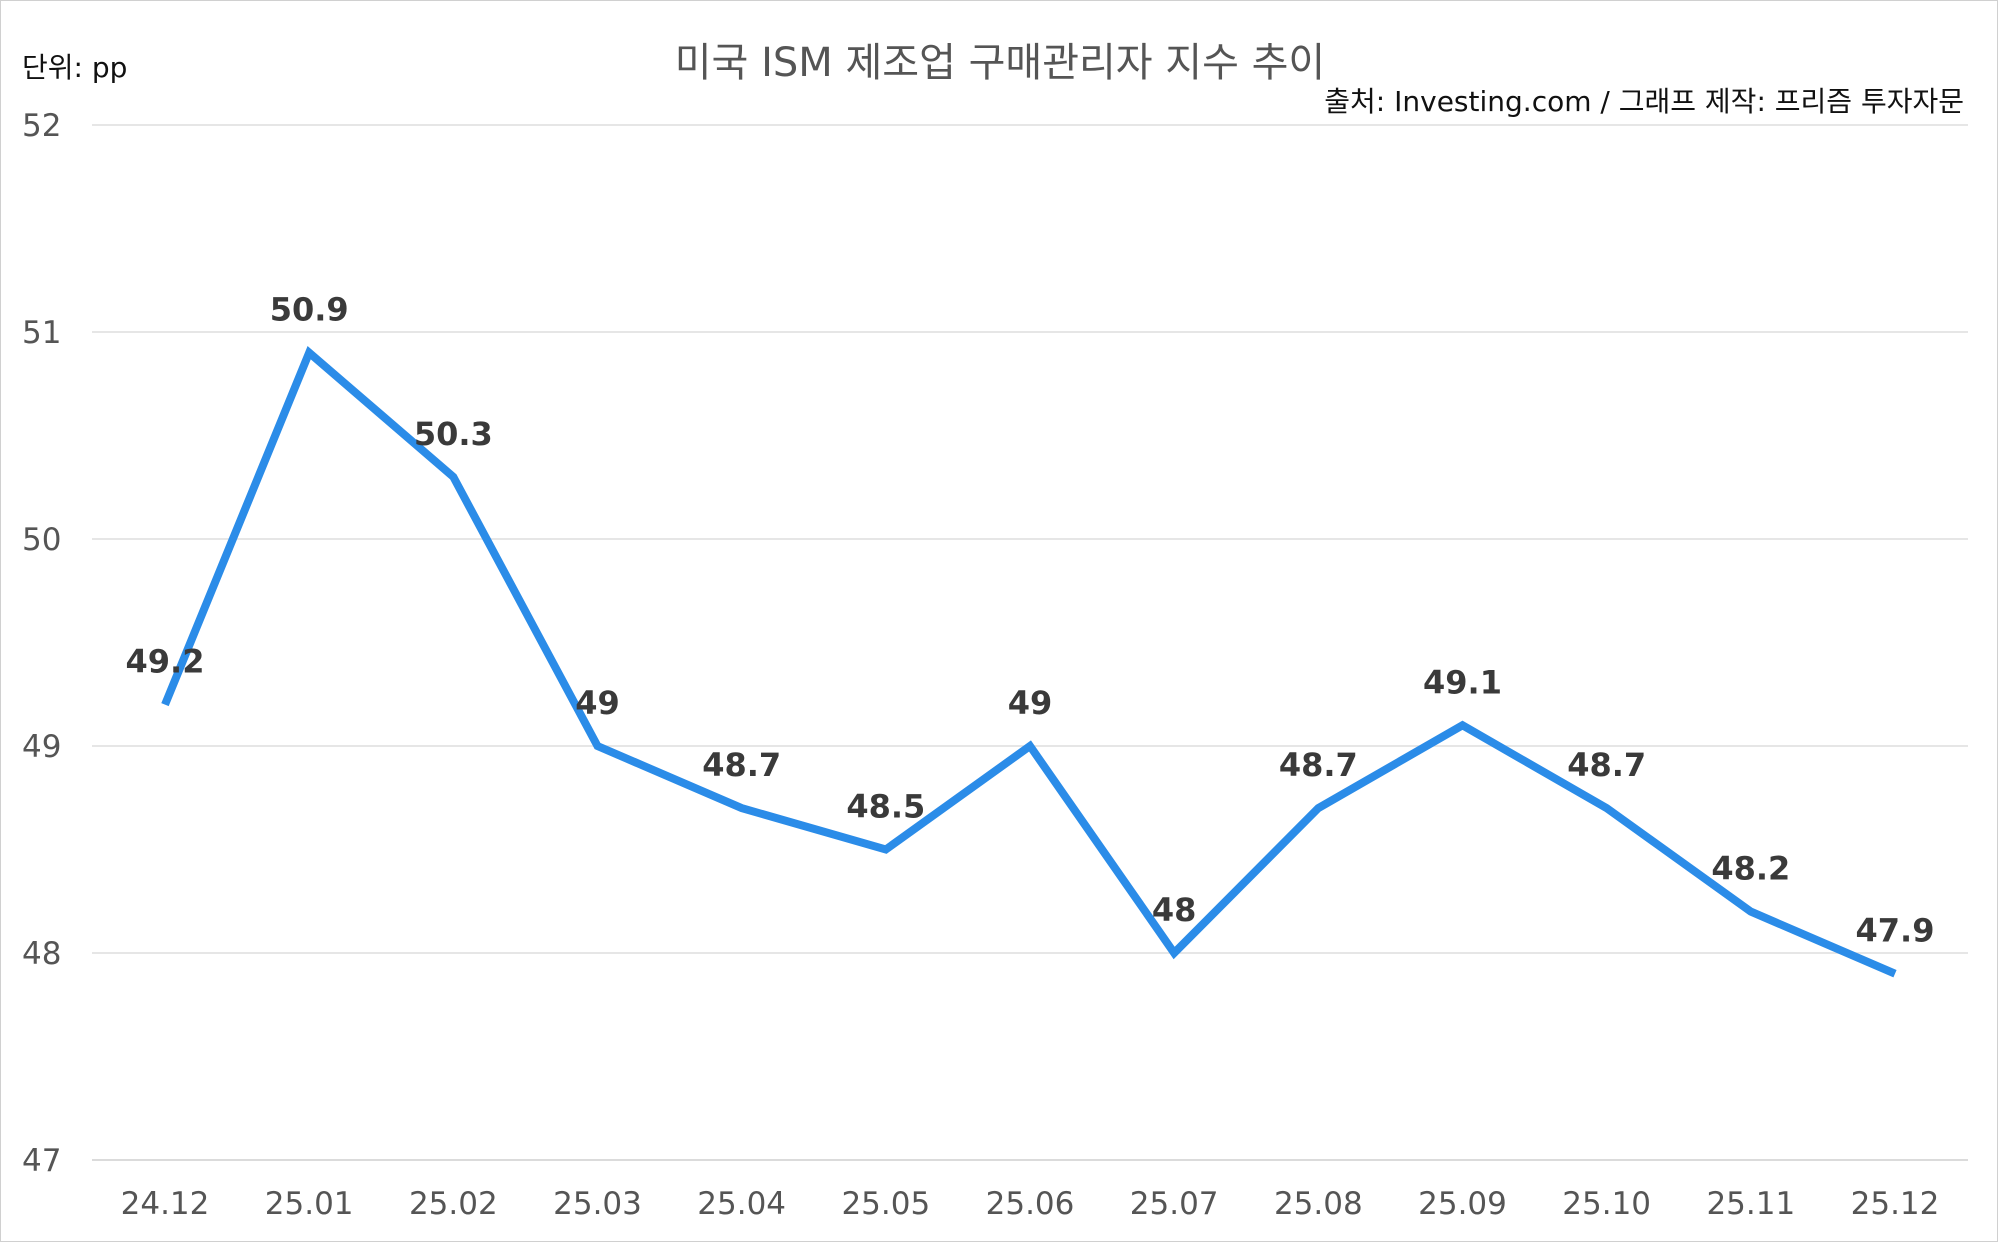 This screenshot has height=1244, width=2000. Describe the element at coordinates (885, 1204) in the screenshot. I see `x-tick-label: 25.05` at that location.